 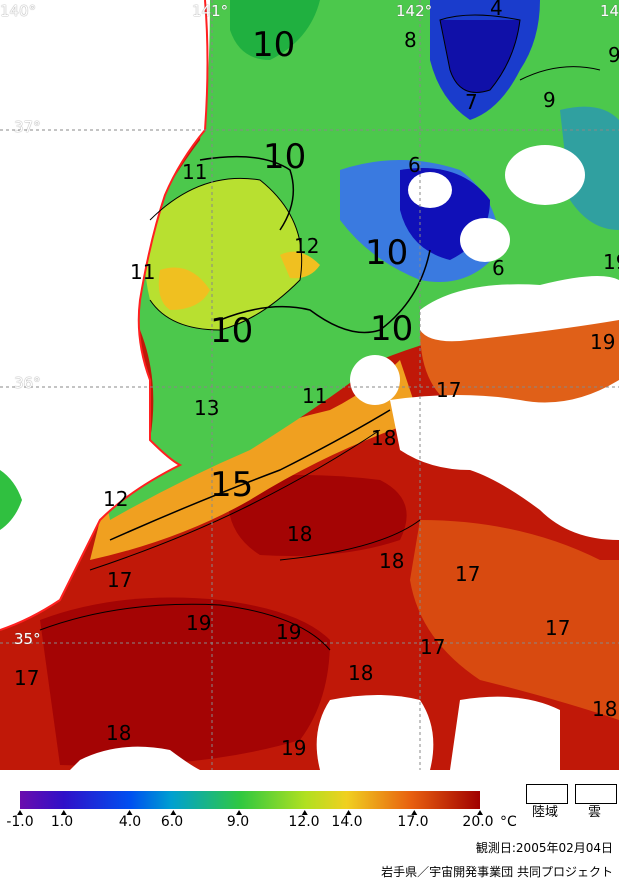 I want to click on longitude-label: 142°, so click(x=414, y=11).